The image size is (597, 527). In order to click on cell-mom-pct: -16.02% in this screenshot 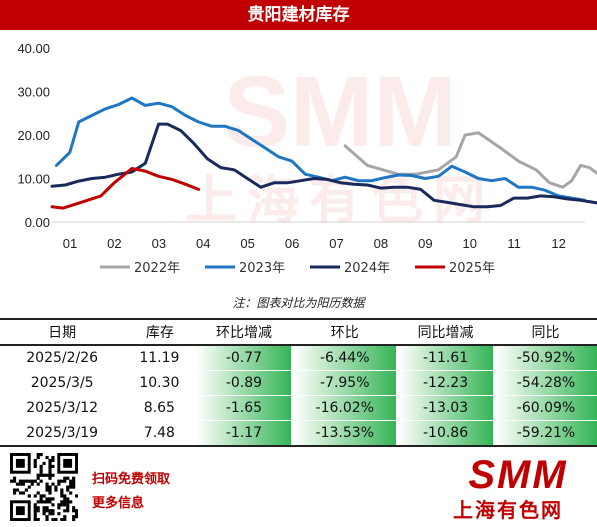, I will do `click(344, 408)`.